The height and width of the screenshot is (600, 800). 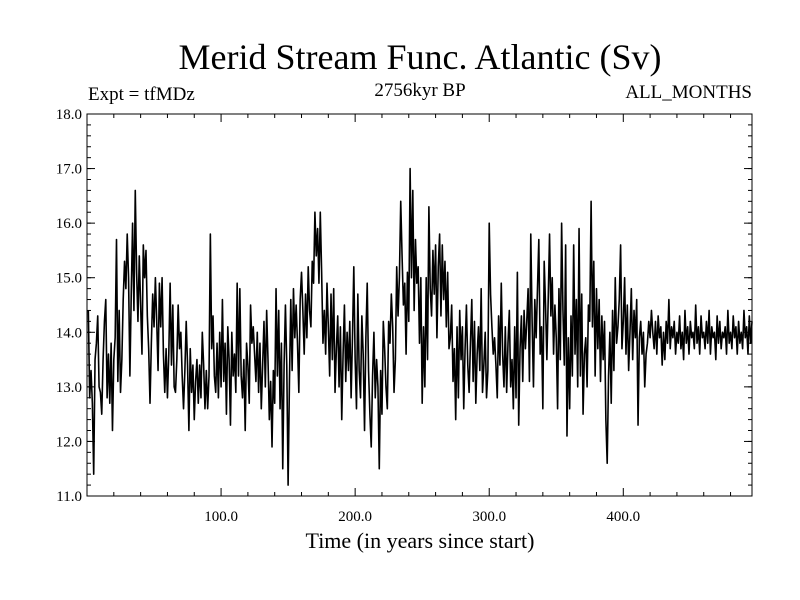 What do you see at coordinates (420, 540) in the screenshot?
I see `x-axis-label: Time (in years since start)` at bounding box center [420, 540].